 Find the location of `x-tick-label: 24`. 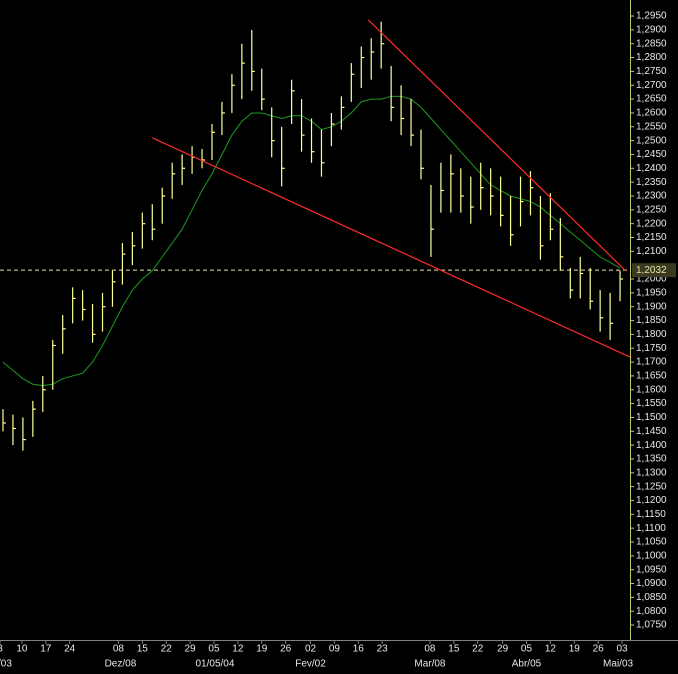

x-tick-label: 24 is located at coordinates (70, 649).